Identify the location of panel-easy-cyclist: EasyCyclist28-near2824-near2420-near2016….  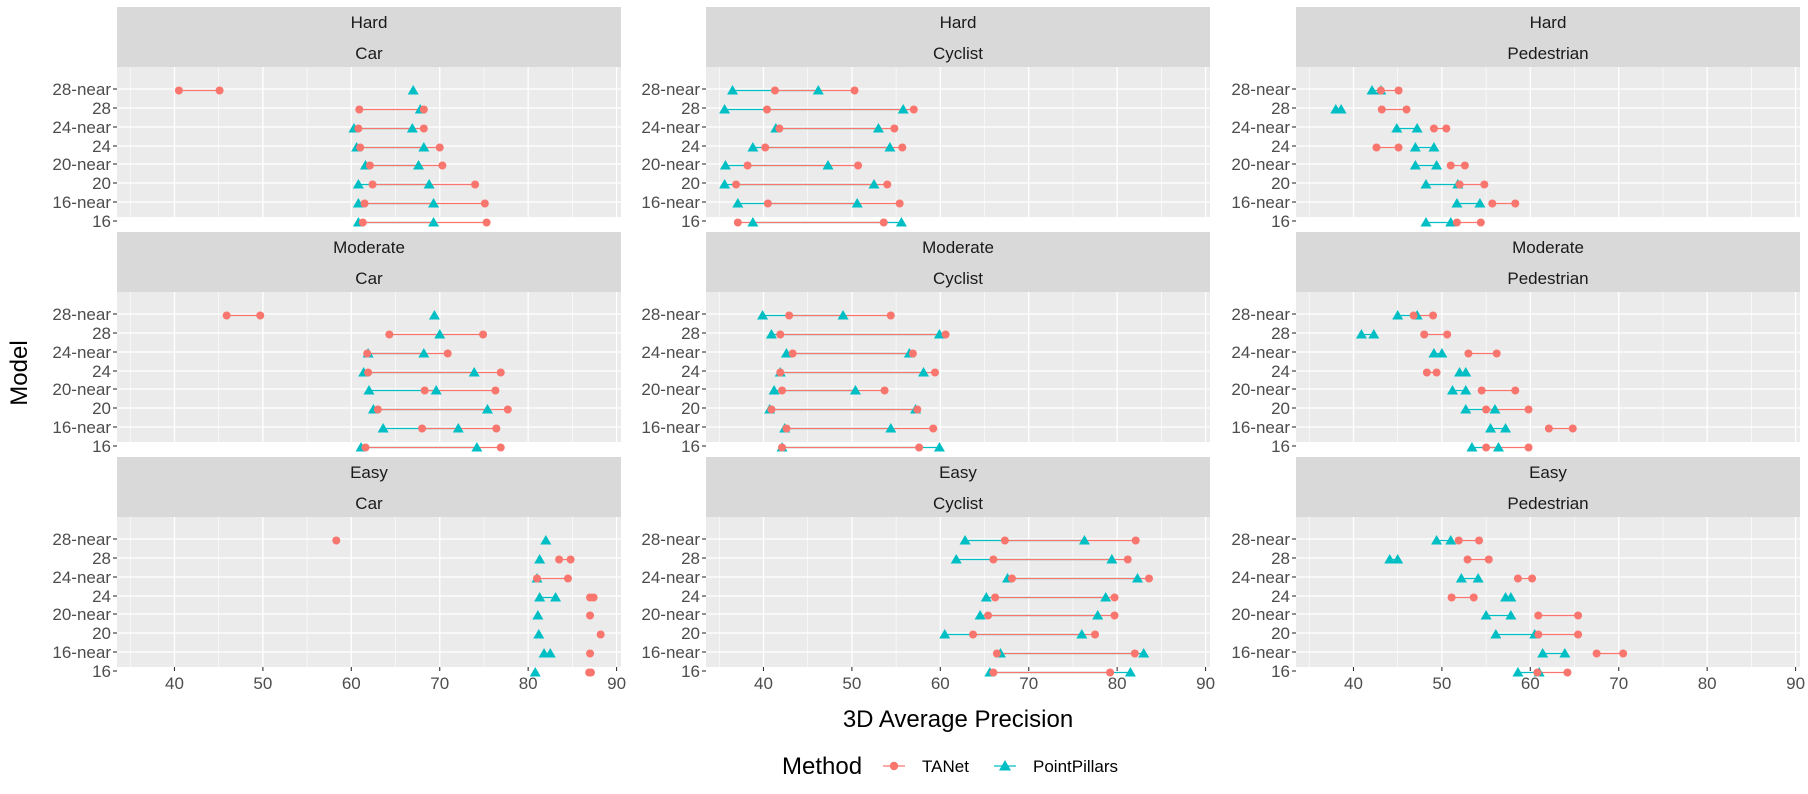
(928, 575).